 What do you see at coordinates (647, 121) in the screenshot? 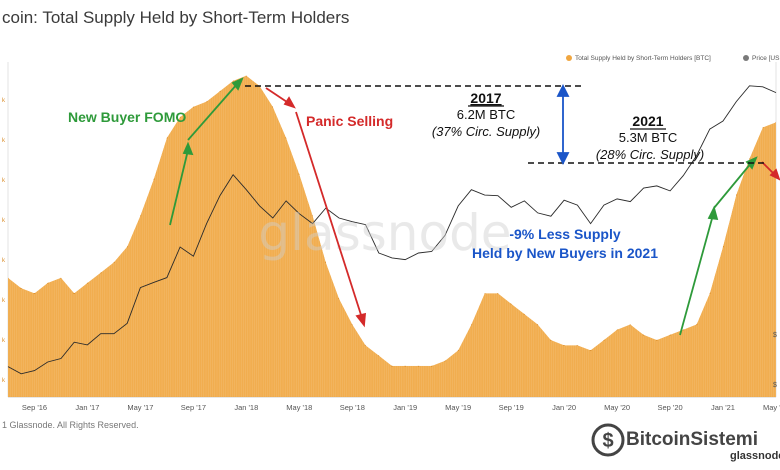
I see `annotation-2021-year: 2021` at bounding box center [647, 121].